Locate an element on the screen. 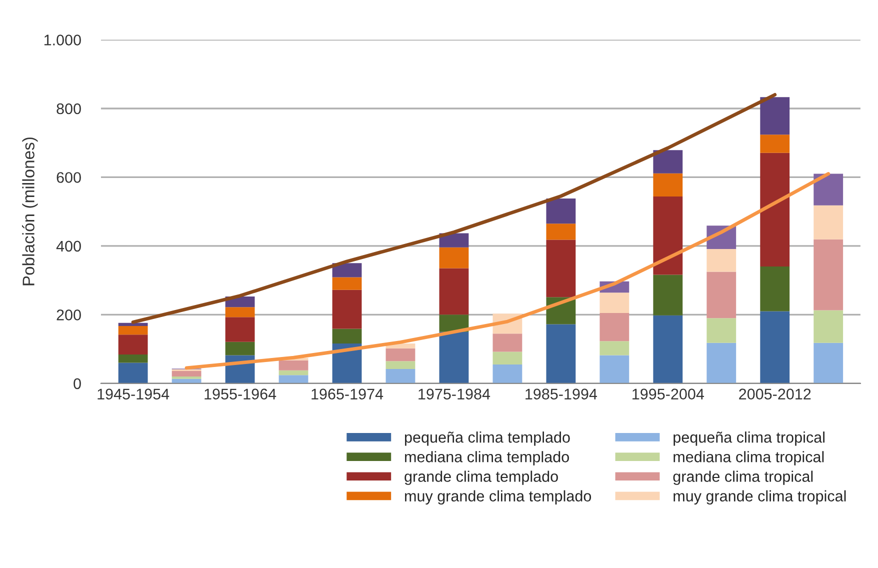 The image size is (878, 568). y-tick-label: 1.000 is located at coordinates (62, 40).